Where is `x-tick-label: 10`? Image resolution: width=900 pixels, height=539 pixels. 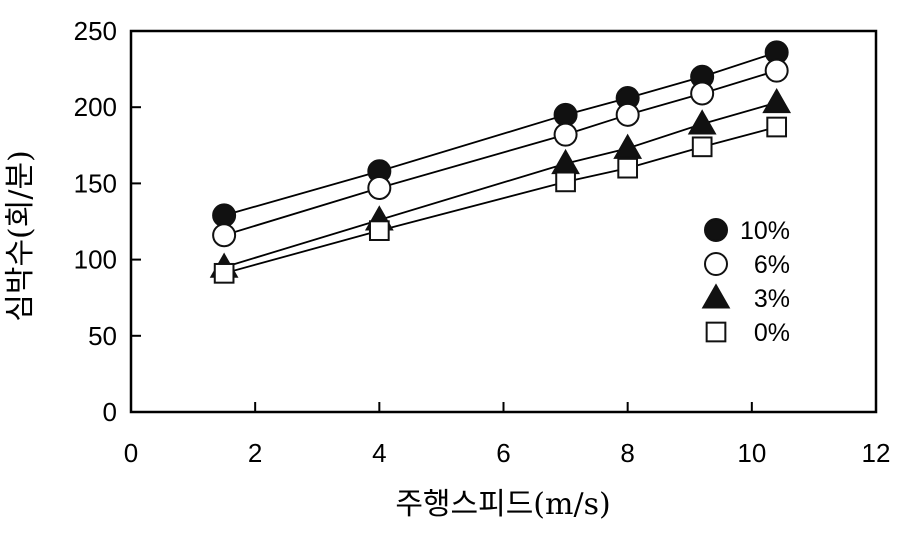 x-tick-label: 10 is located at coordinates (751, 453).